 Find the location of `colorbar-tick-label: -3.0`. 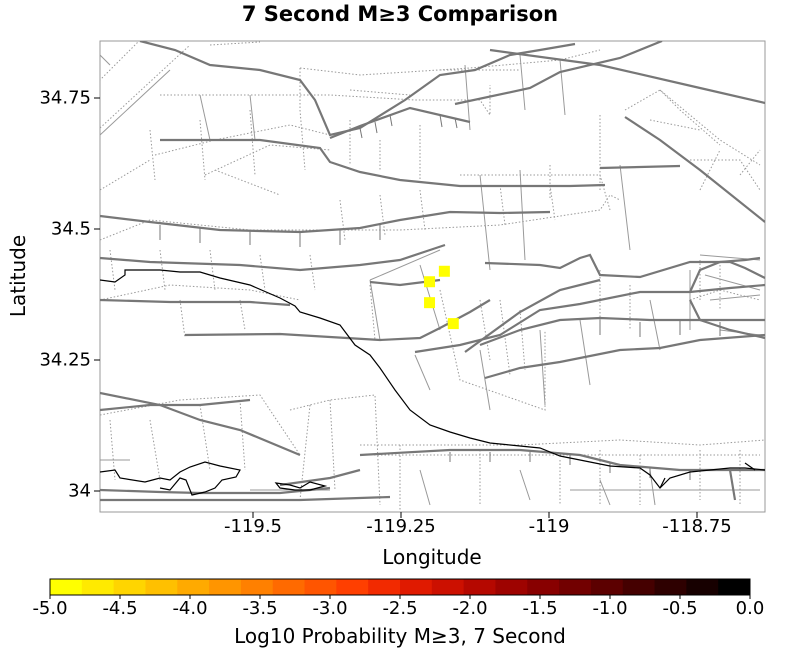

colorbar-tick-label: -3.0 is located at coordinates (330, 608).